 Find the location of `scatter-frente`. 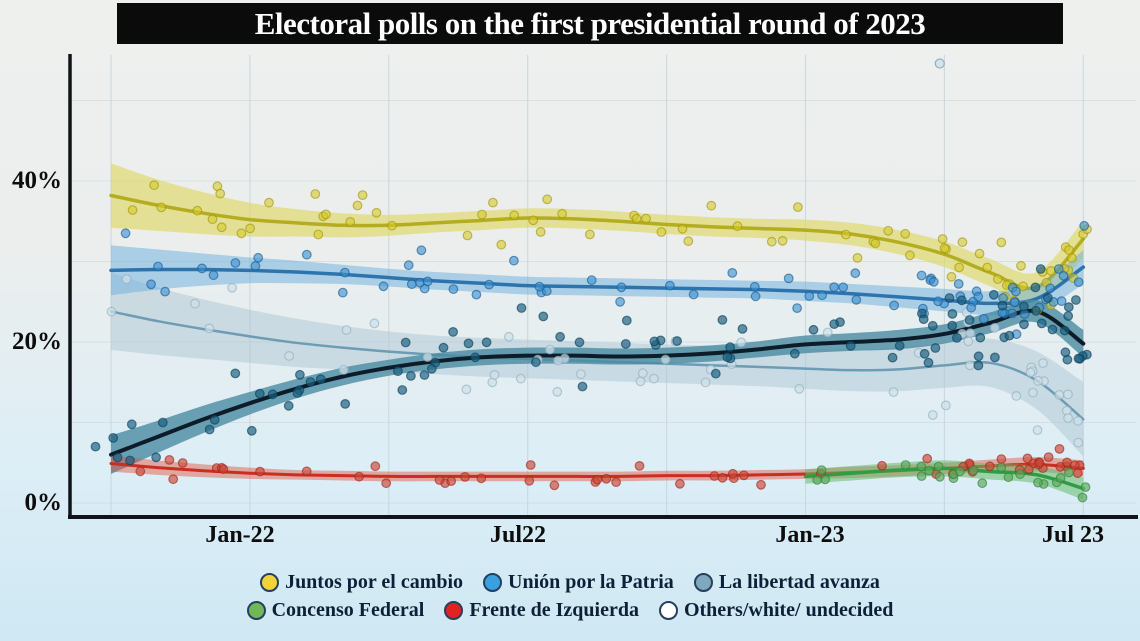

scatter-frente is located at coordinates (610, 467).